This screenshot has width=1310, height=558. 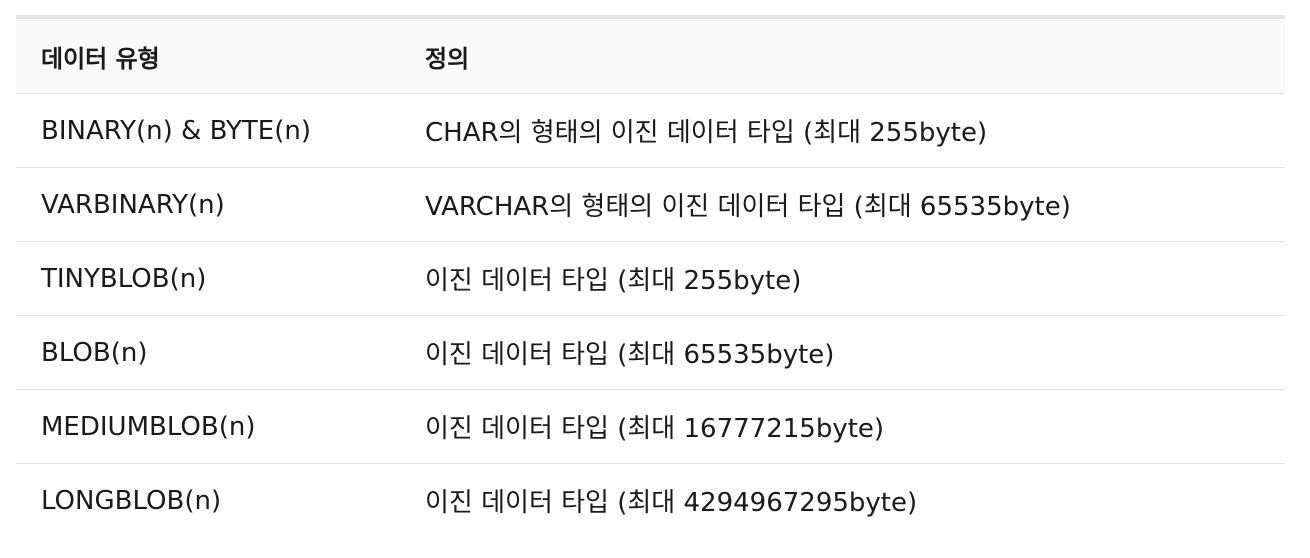 I want to click on cell-definition: 이진 데이터 타입 (최대 16777215byte), so click(x=842, y=426).